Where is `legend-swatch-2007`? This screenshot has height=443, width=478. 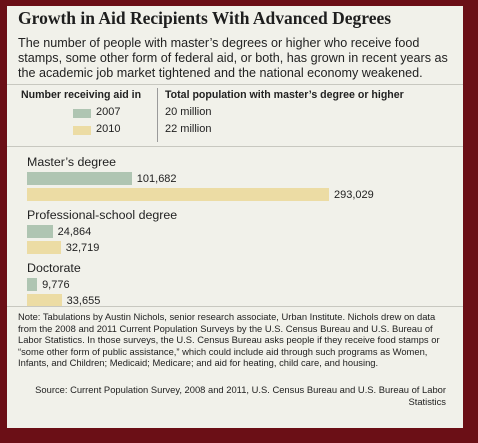
legend-swatch-2007 is located at coordinates (82, 113).